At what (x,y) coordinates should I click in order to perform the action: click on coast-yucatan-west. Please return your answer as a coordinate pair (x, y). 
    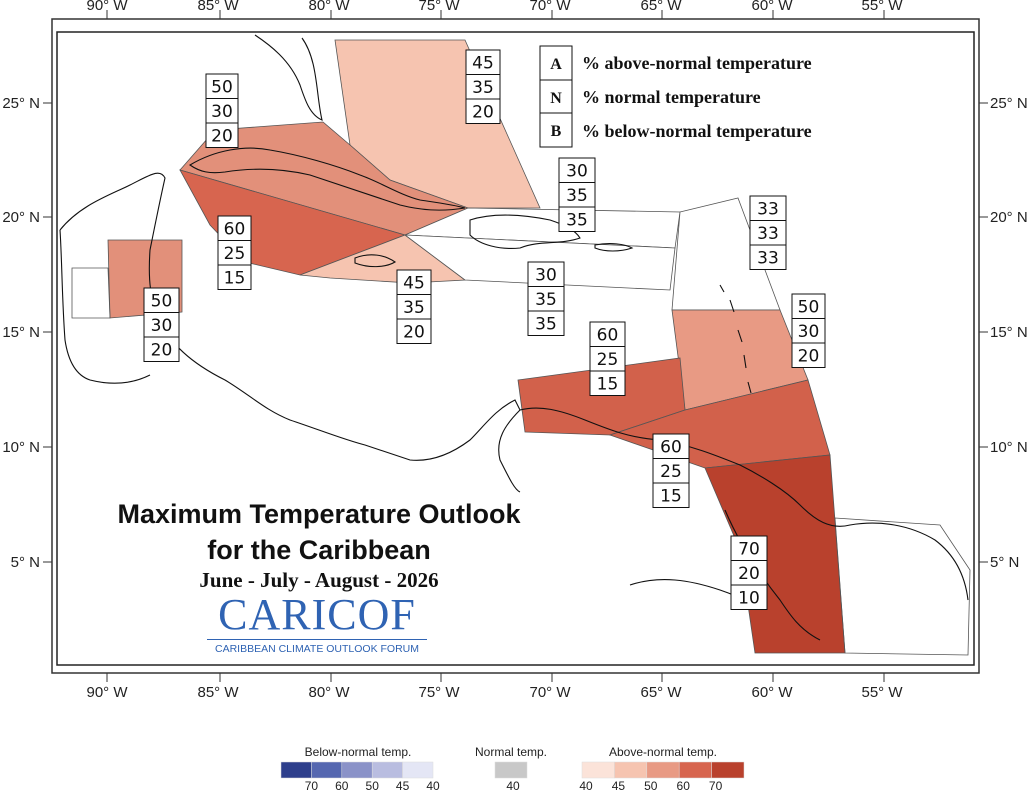
    Looking at the image, I should click on (105, 306).